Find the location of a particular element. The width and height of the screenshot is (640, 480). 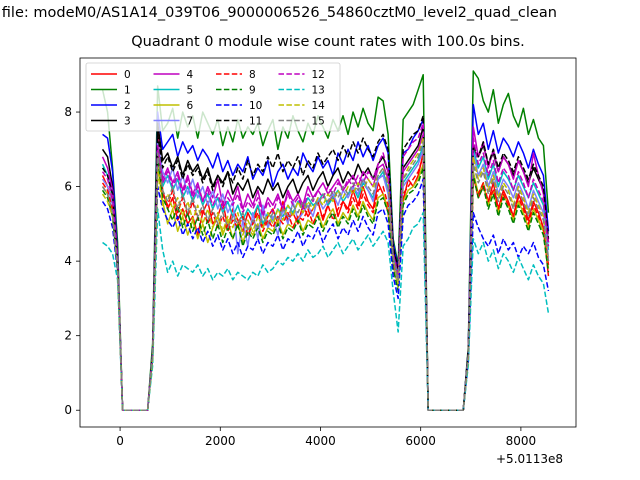

legend-label-8: 8 is located at coordinates (252, 75).